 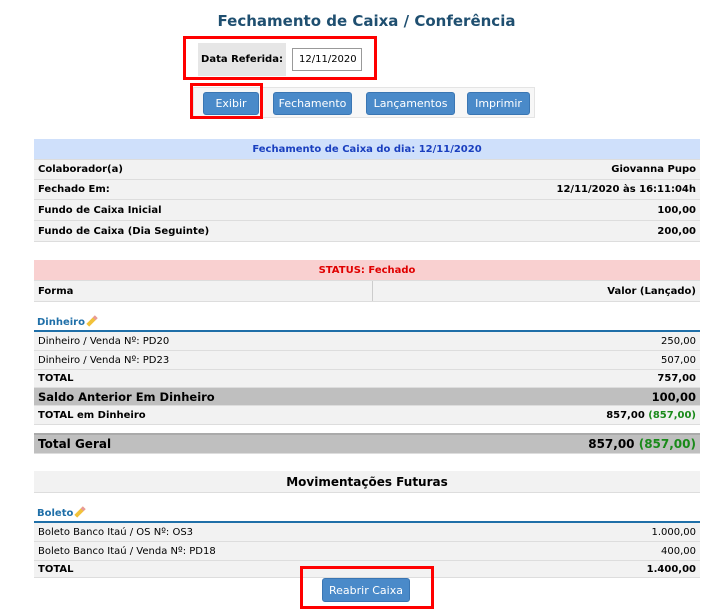 What do you see at coordinates (651, 291) in the screenshot?
I see `col-valor: Valor (Lançado)` at bounding box center [651, 291].